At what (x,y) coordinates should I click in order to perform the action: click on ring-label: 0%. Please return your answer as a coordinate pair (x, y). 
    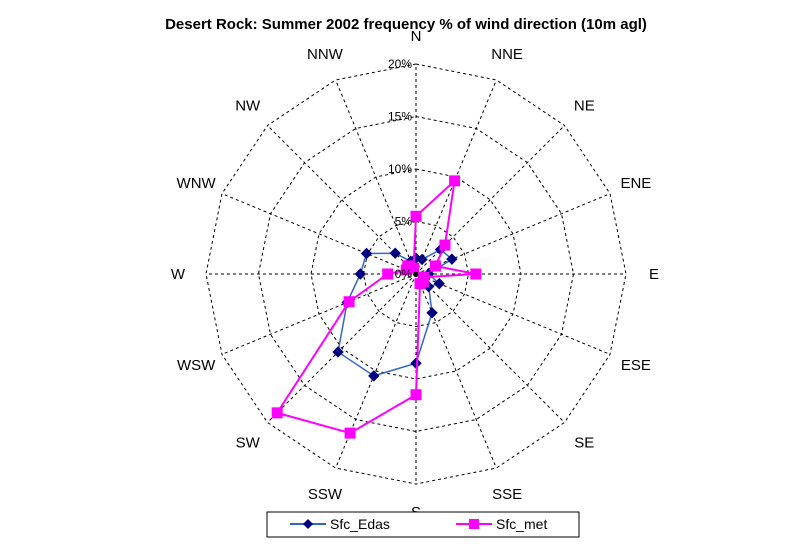
    Looking at the image, I should click on (404, 274).